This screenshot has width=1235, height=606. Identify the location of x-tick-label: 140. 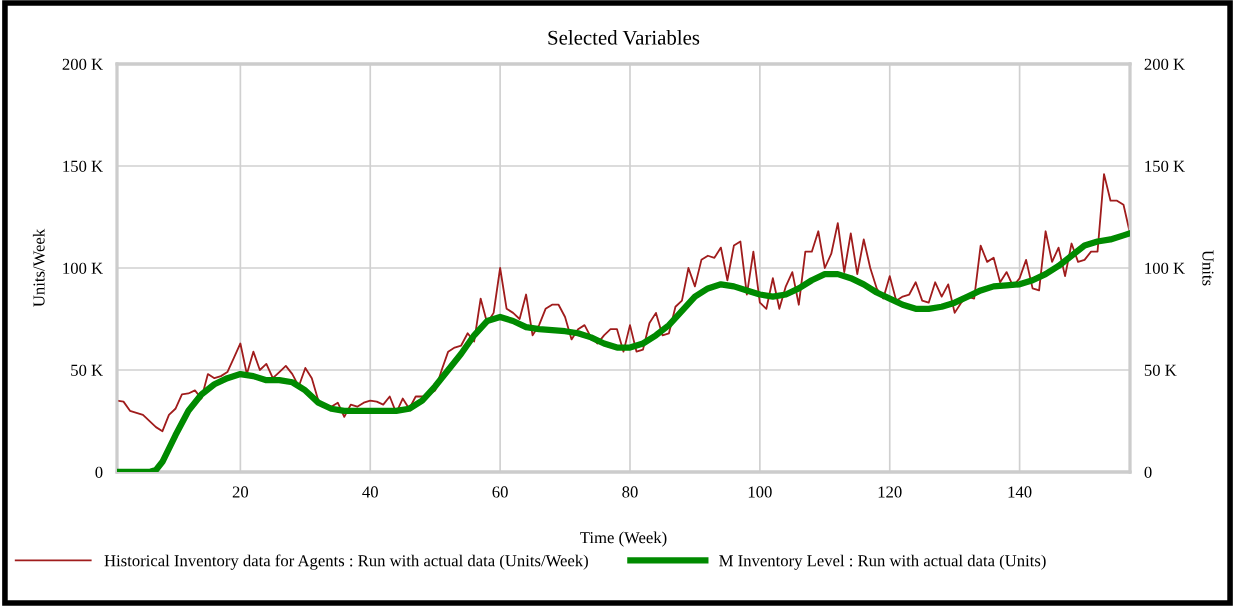
(1020, 492).